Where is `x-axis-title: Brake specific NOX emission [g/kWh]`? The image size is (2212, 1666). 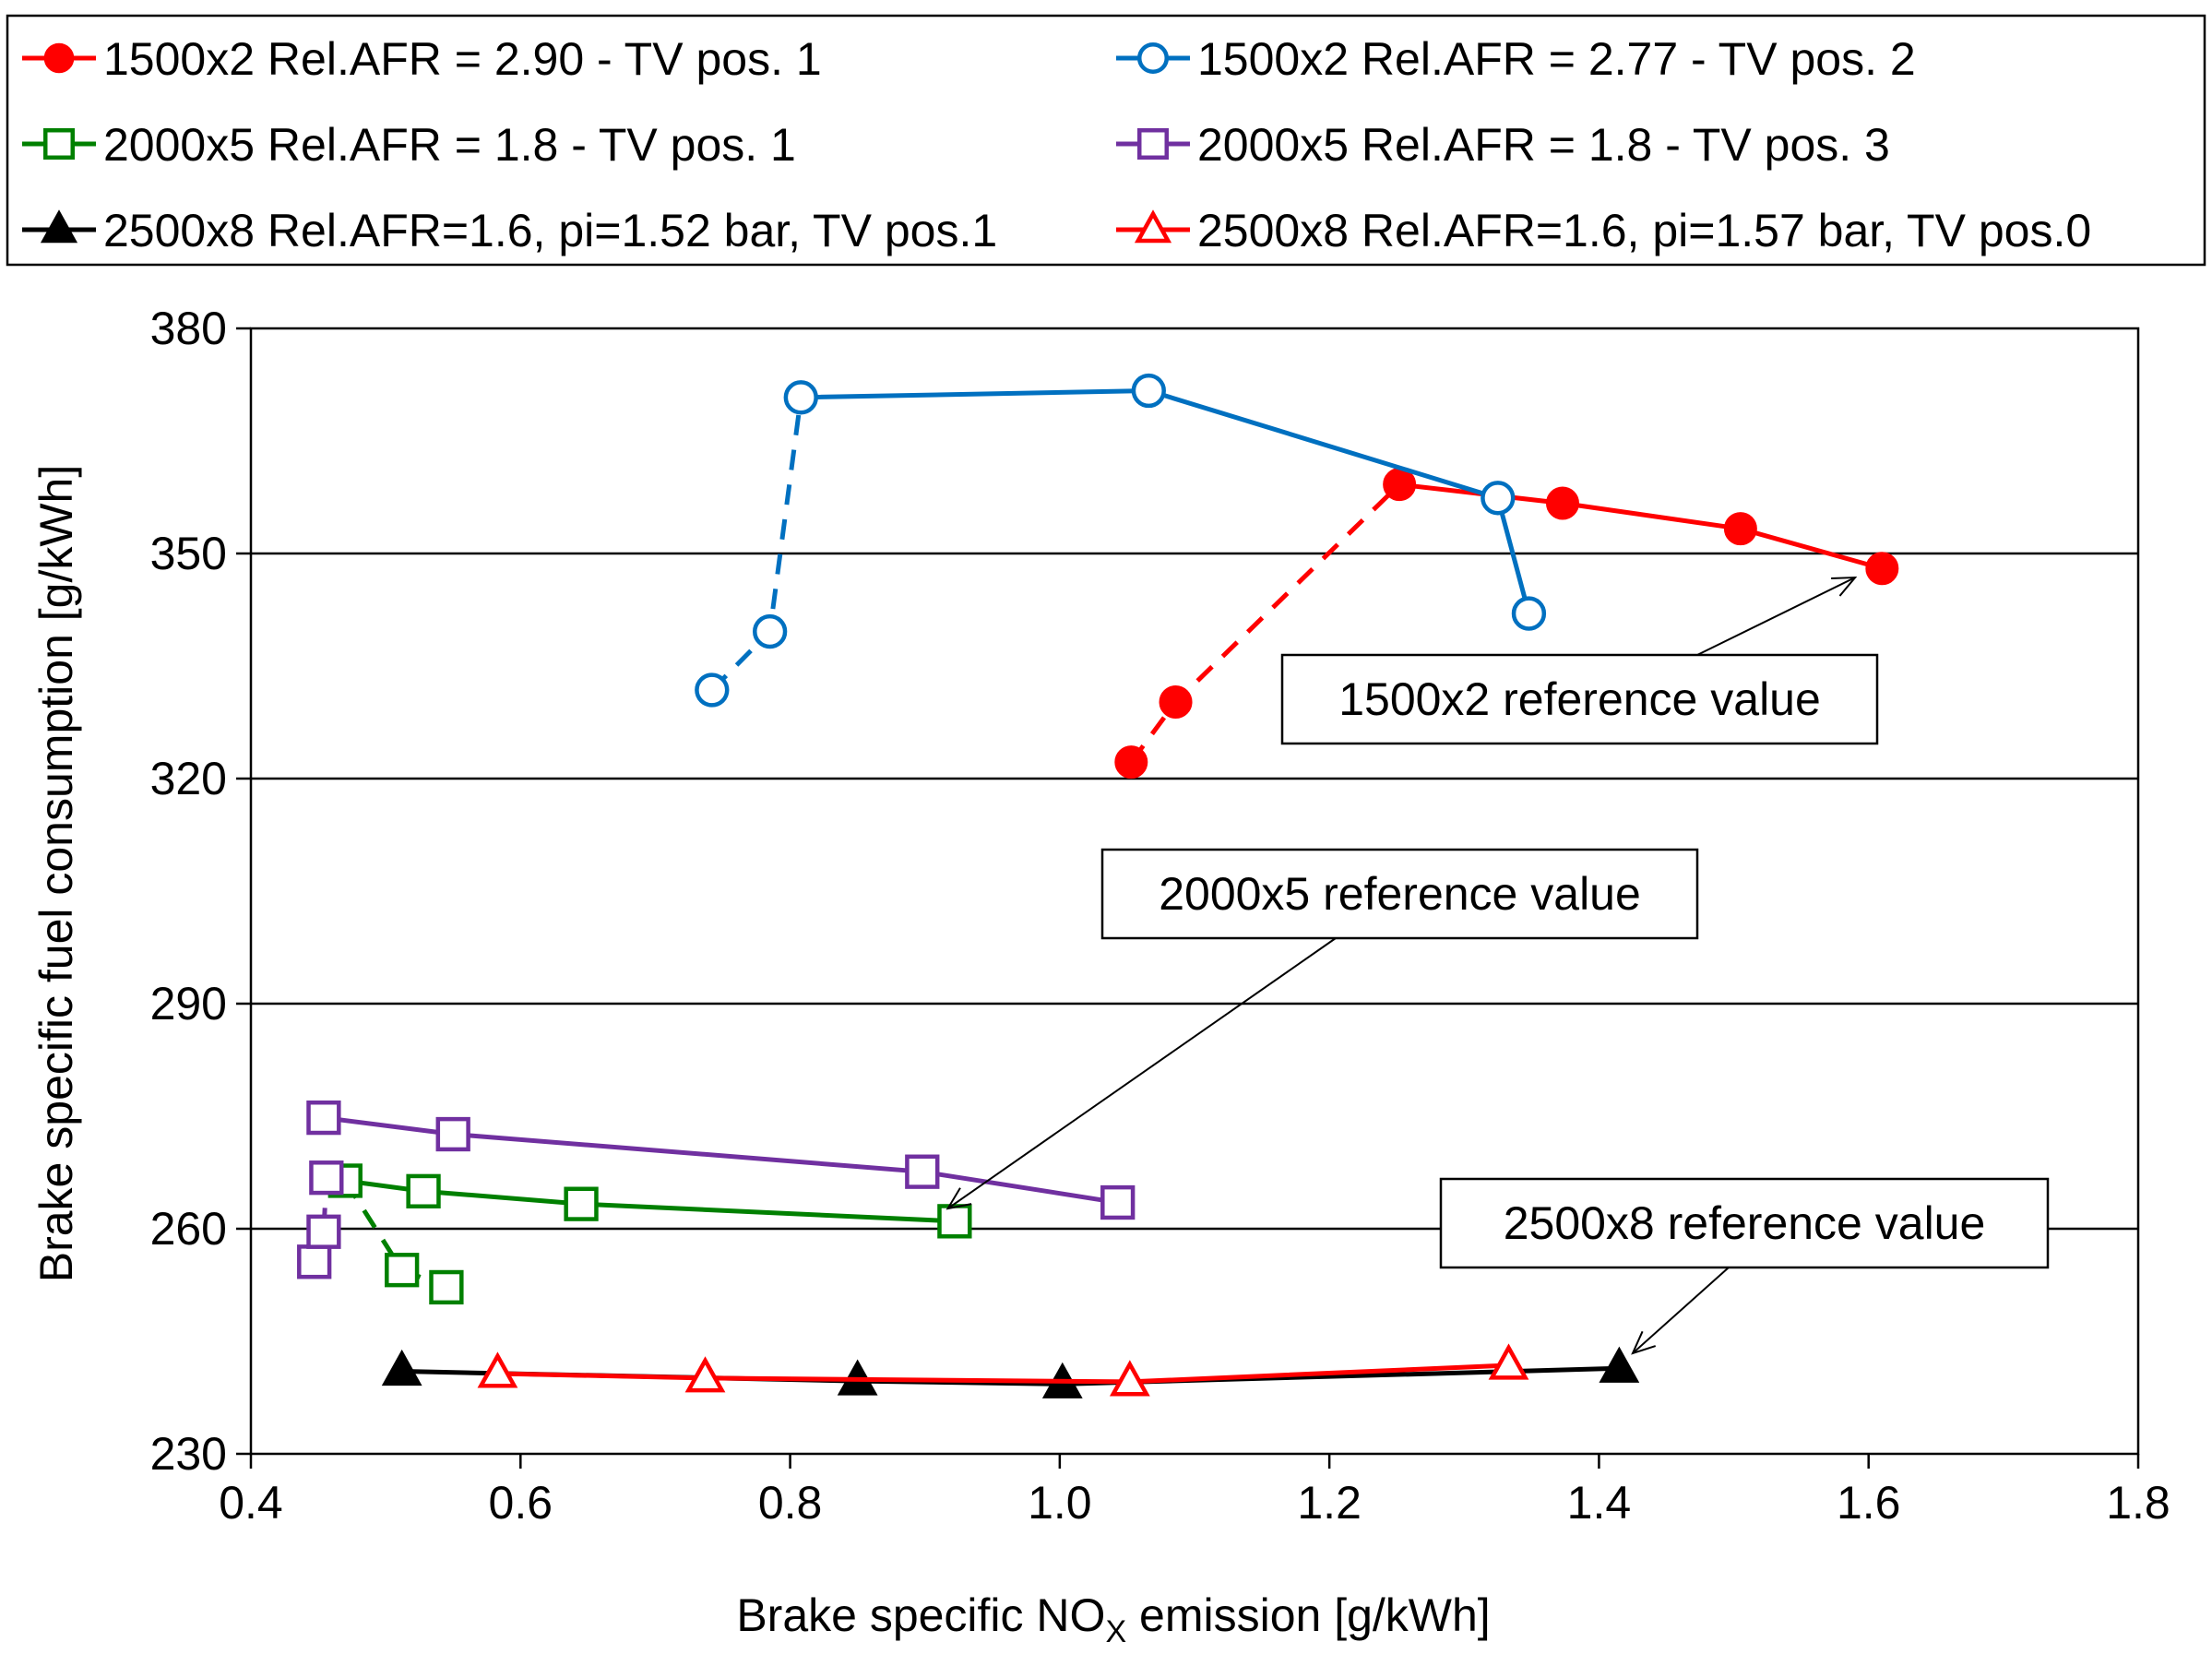
x-axis-title: Brake specific NOX emission [g/kWh] is located at coordinates (1113, 1619).